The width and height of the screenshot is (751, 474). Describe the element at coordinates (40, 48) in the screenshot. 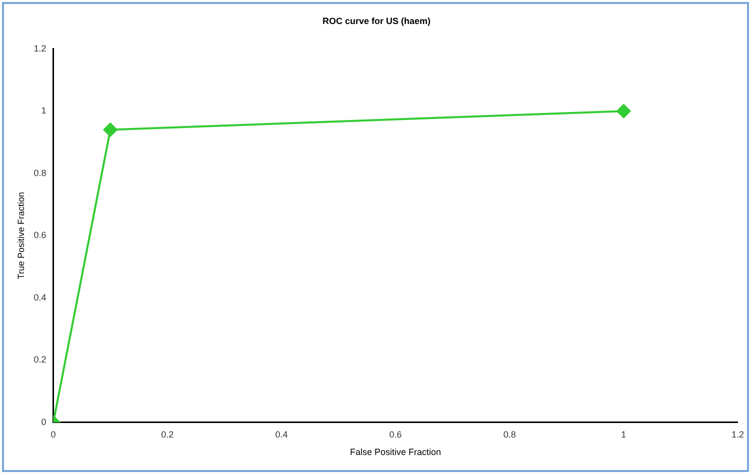

I see `y-tick-label: 1.2` at that location.